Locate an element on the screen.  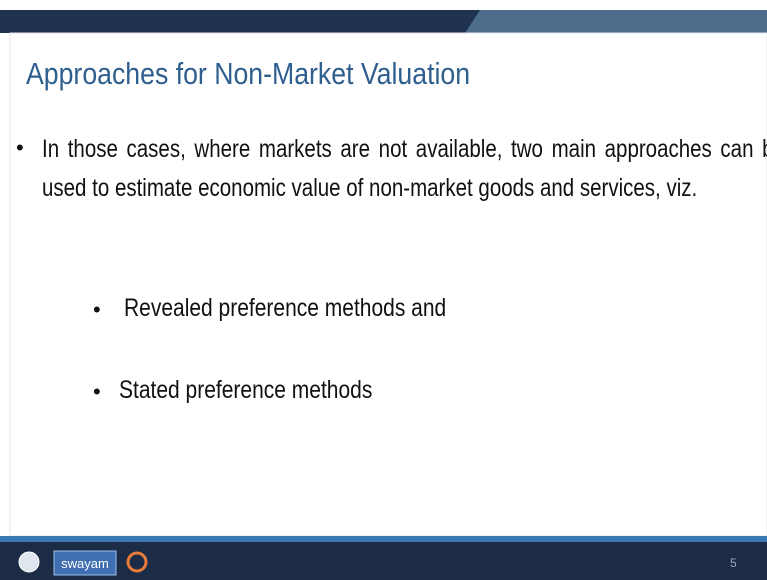
logo-left is located at coordinates (29, 562).